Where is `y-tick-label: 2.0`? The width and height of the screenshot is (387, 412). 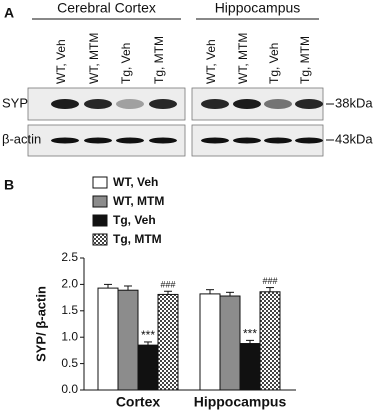
y-tick-label: 2.0 is located at coordinates (69, 284).